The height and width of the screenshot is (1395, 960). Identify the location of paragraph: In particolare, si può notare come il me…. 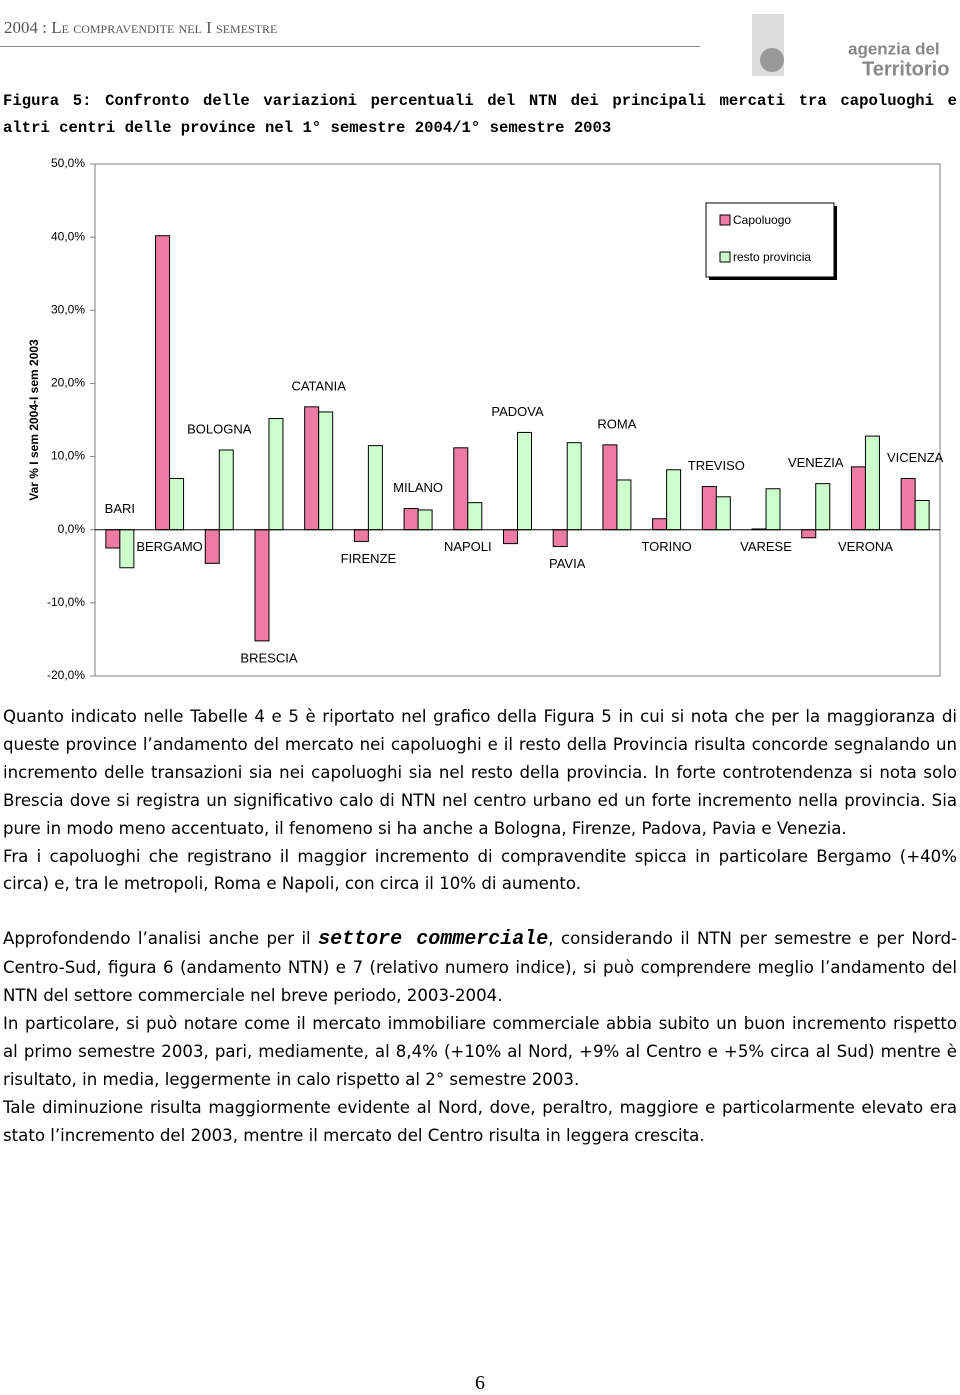
(480, 1052).